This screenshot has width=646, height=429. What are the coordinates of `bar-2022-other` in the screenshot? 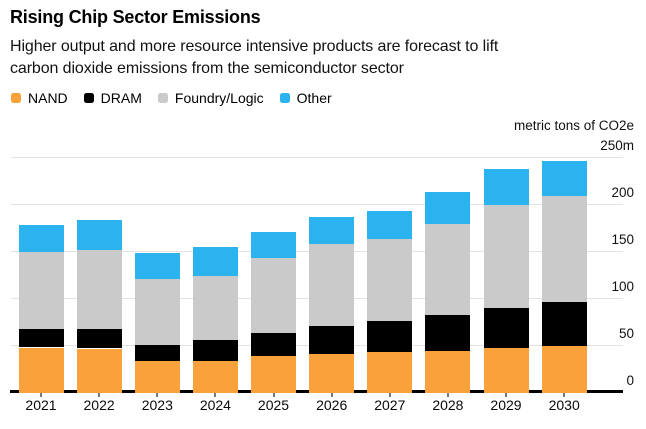 It's located at (99, 234).